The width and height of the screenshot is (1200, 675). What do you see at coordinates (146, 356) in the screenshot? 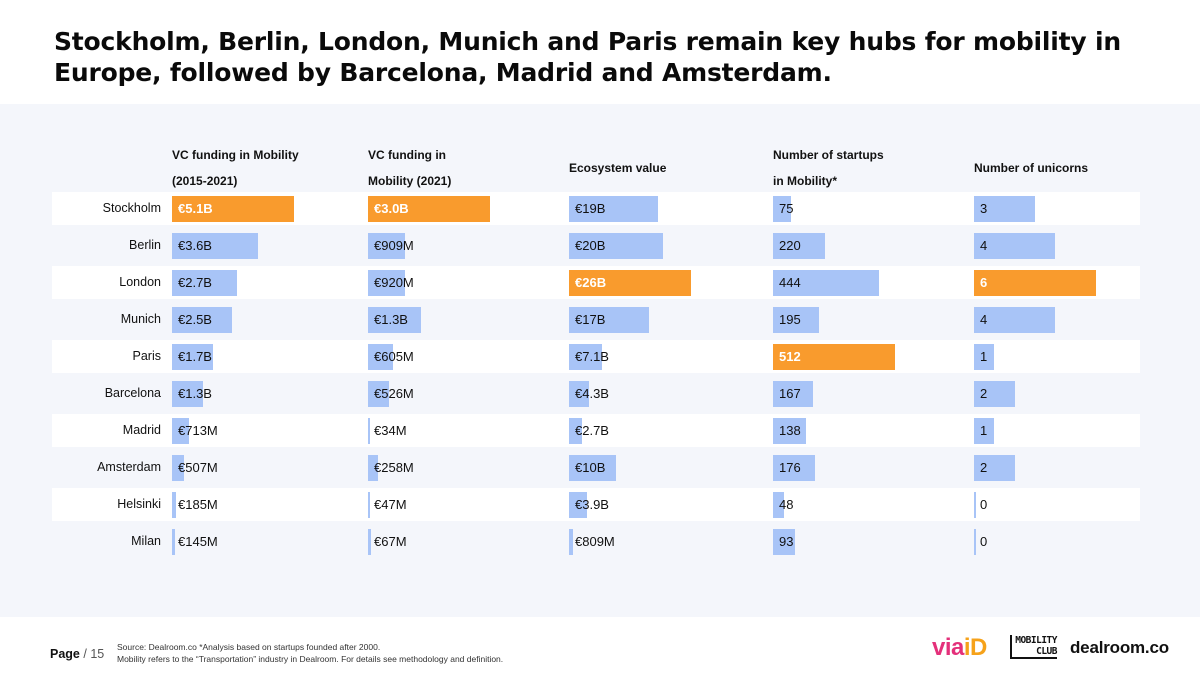
I see `city-label: Paris` at bounding box center [146, 356].